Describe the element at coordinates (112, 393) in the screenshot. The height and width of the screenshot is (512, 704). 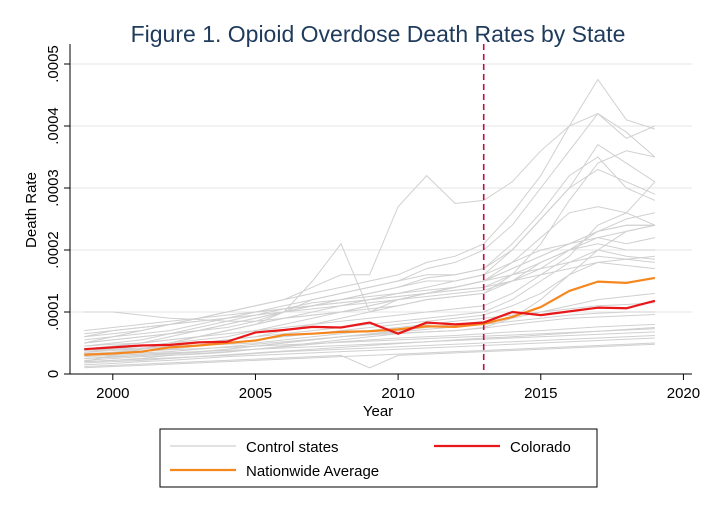
I see `x-tick-label-0: 2000` at that location.